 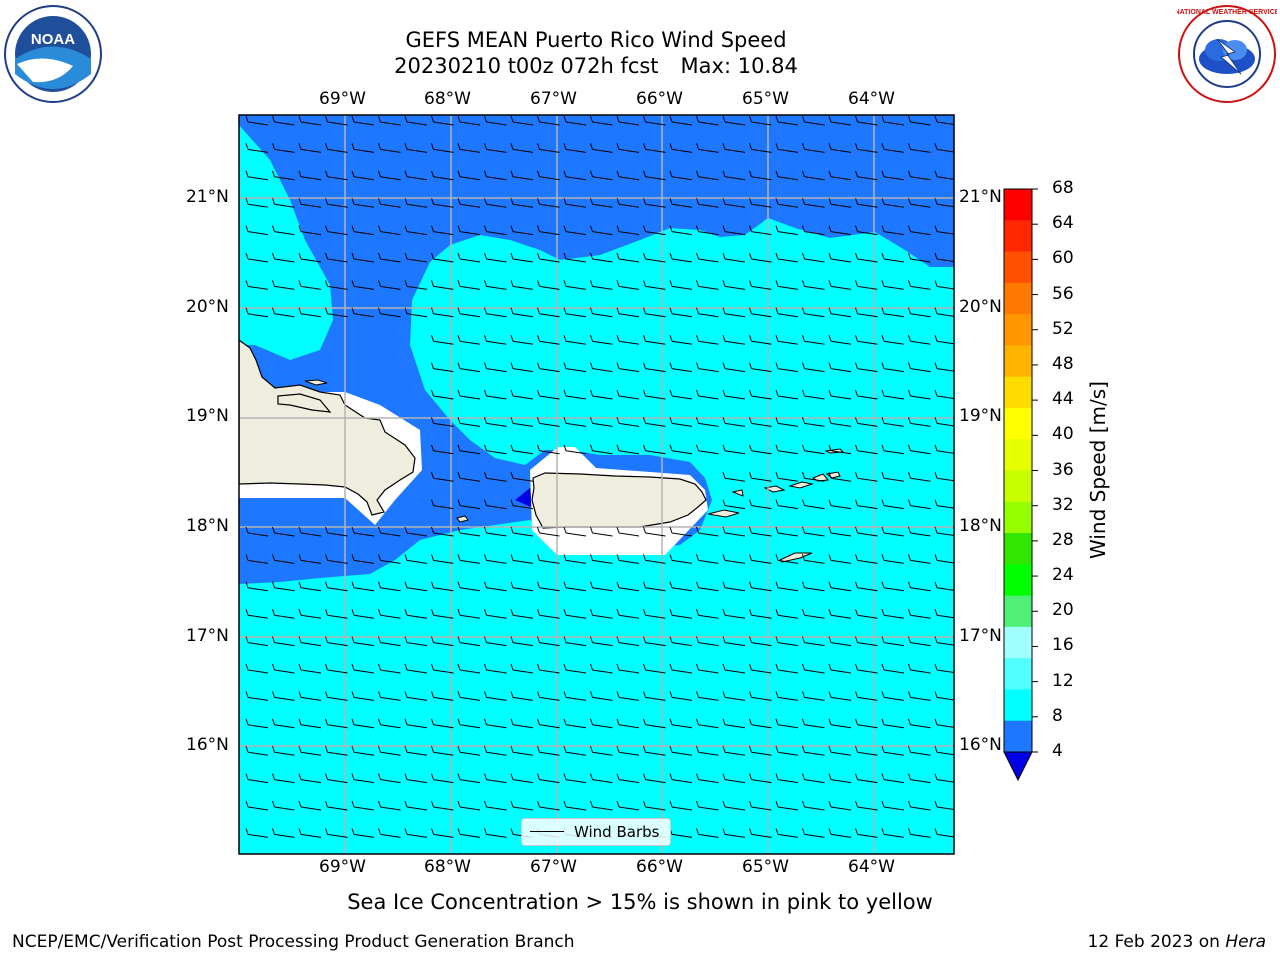 What do you see at coordinates (553, 867) in the screenshot?
I see `lon-label-bottom: 67°W` at bounding box center [553, 867].